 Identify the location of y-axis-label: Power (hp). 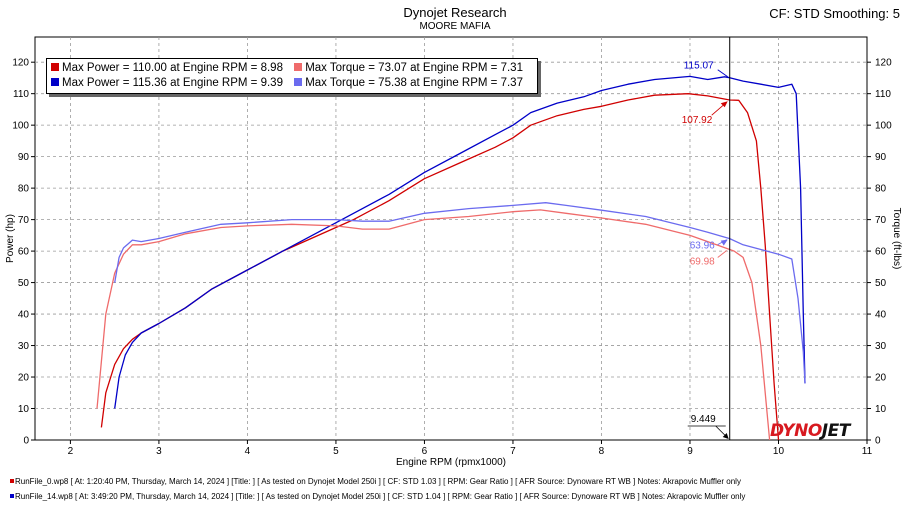
(10, 238).